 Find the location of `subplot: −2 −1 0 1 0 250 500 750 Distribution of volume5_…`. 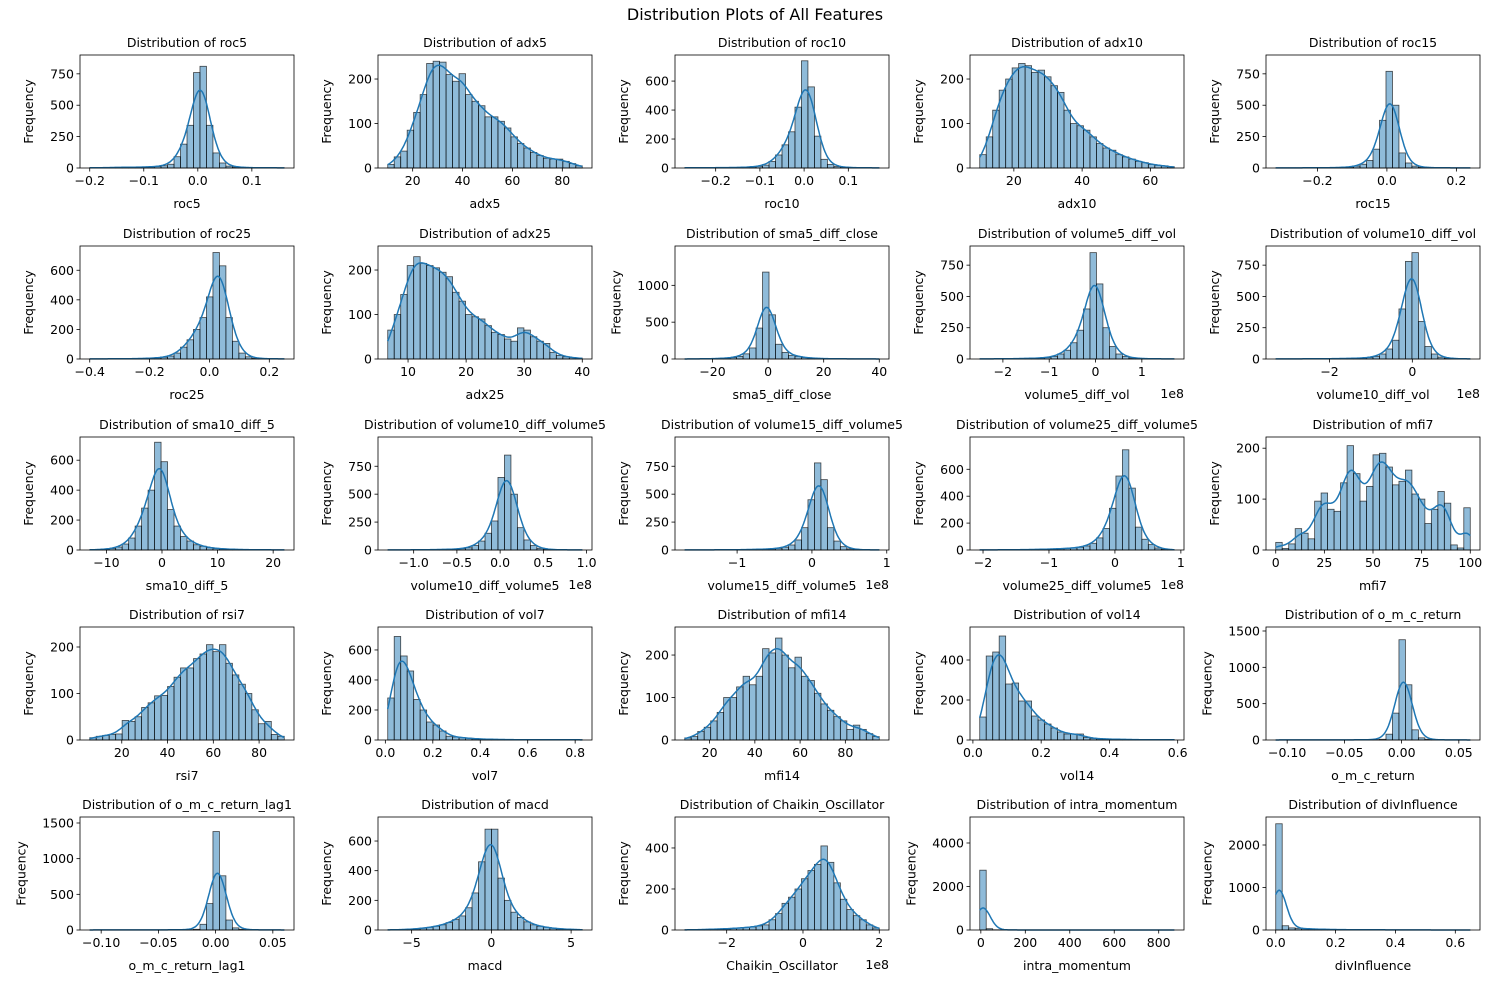

subplot: −2 −1 0 1 0 250 500 750 Distribution of volume5_… is located at coordinates (1048, 314).